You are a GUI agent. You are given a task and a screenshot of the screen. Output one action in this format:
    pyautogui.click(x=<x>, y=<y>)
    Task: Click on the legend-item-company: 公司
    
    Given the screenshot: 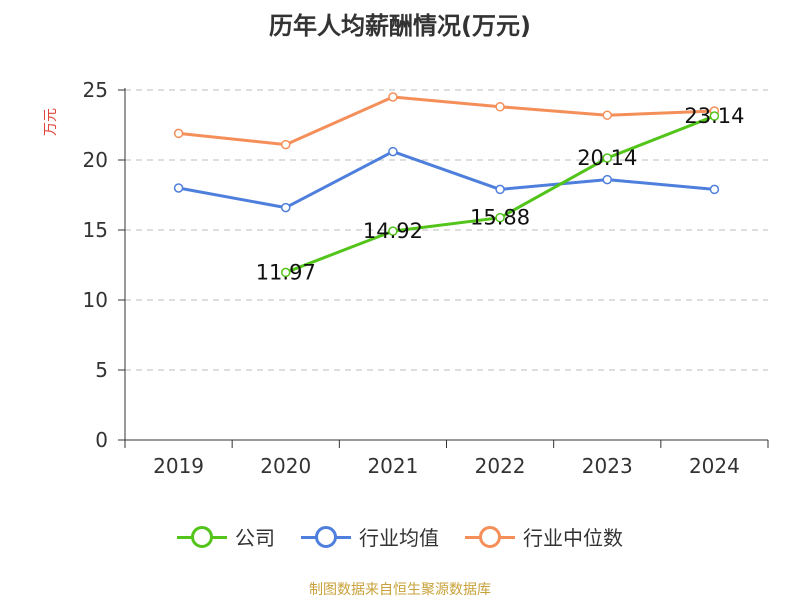 What is the action you would take?
    pyautogui.click(x=226, y=536)
    